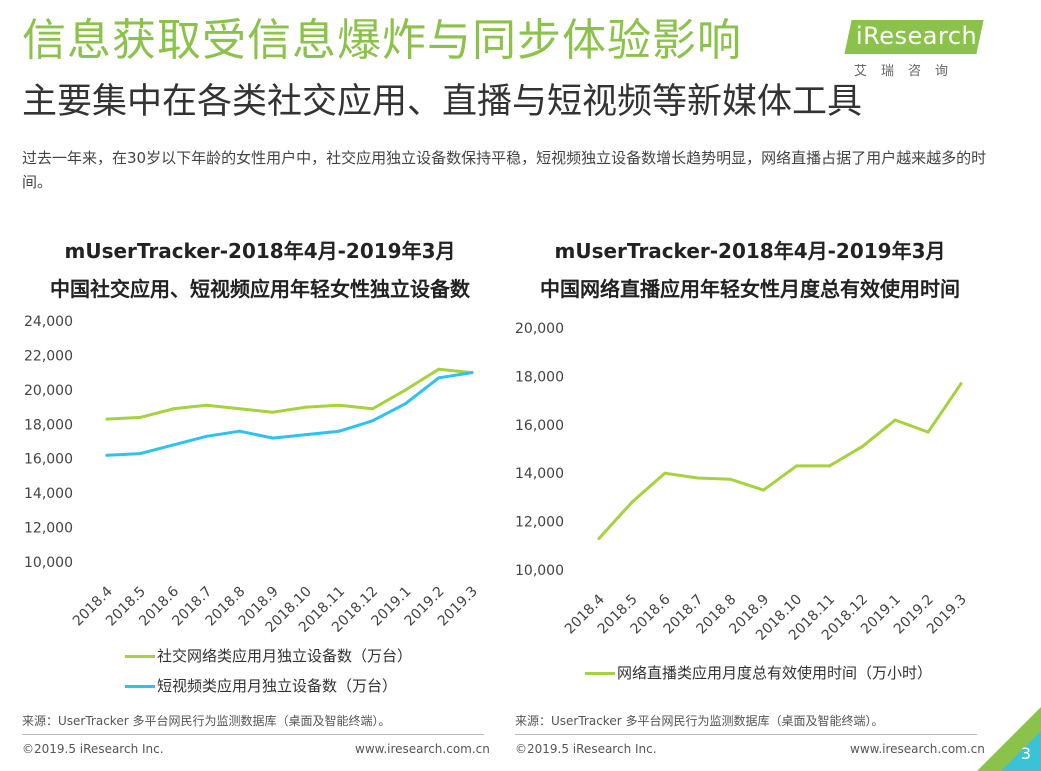  Describe the element at coordinates (908, 71) in the screenshot. I see `logo-sub-text: 艾瑞咨询` at that location.